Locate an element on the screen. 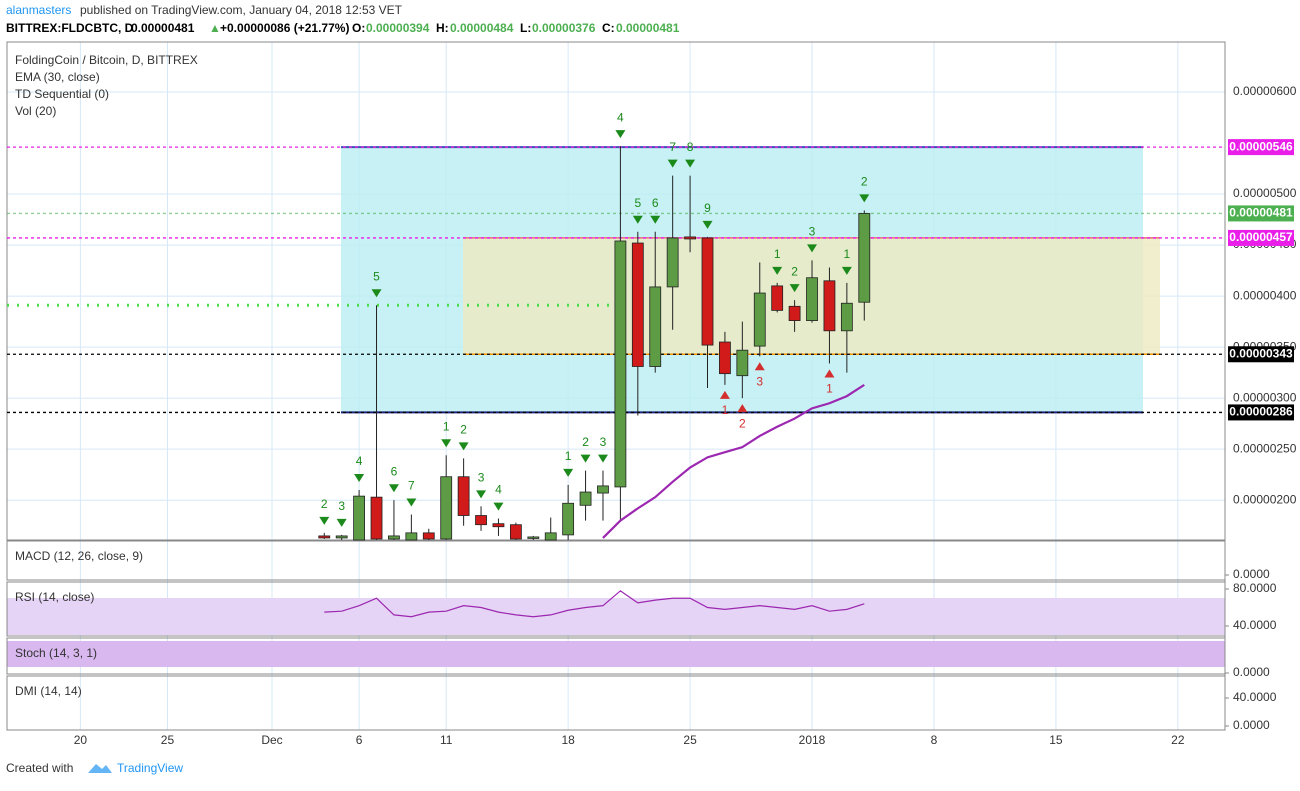 The image size is (1300, 791). y-tick-label: 0.00000500 is located at coordinates (1265, 193).